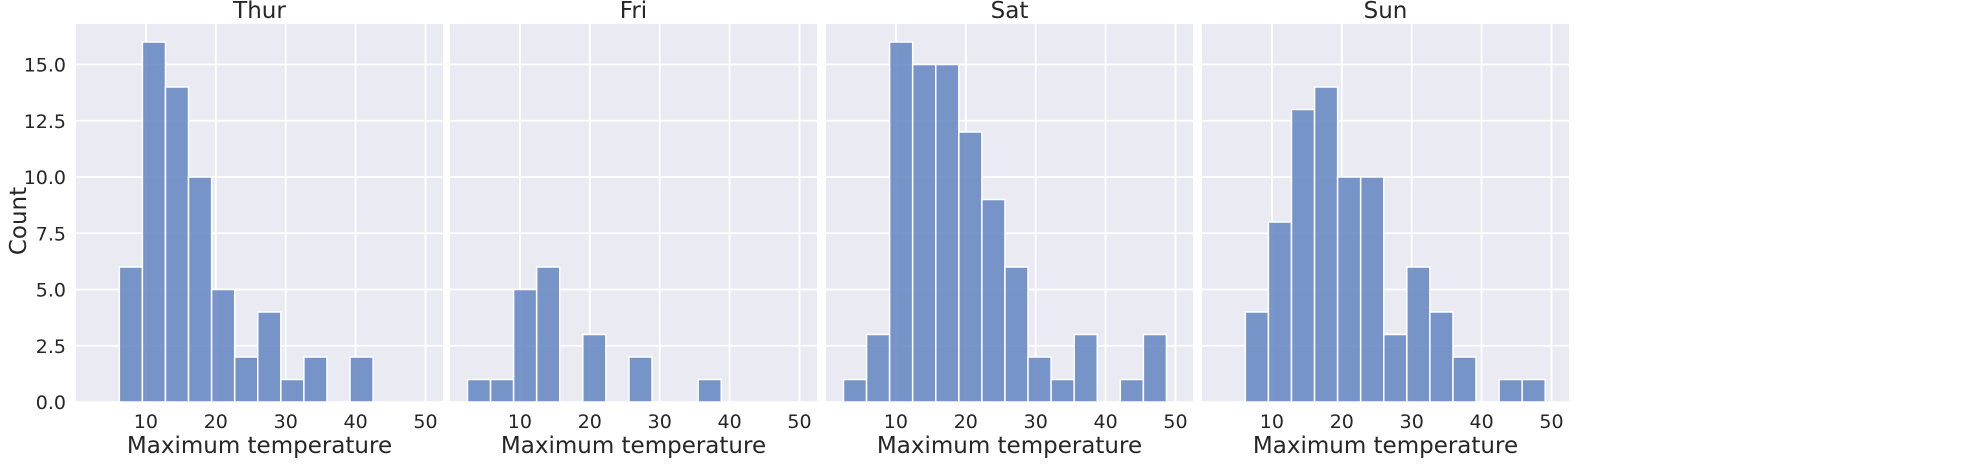 This screenshot has width=1987, height=469. I want to click on x-axis-label-thur: Maximum temperature, so click(259, 446).